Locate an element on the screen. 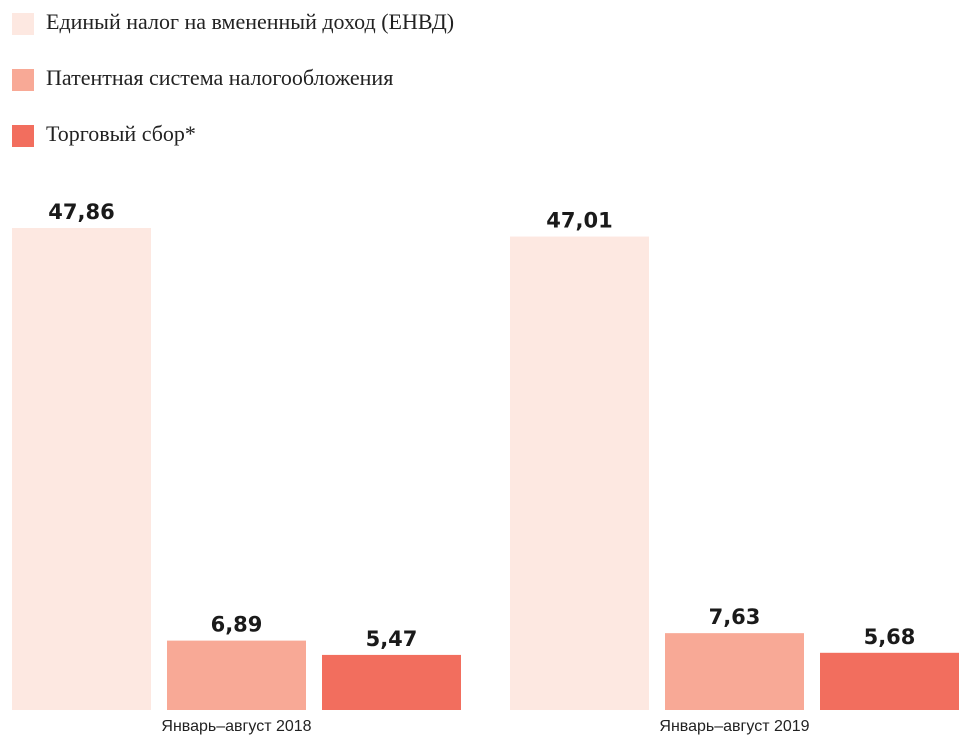 The height and width of the screenshot is (736, 964). legend-label: Торговый сбор* is located at coordinates (121, 133).